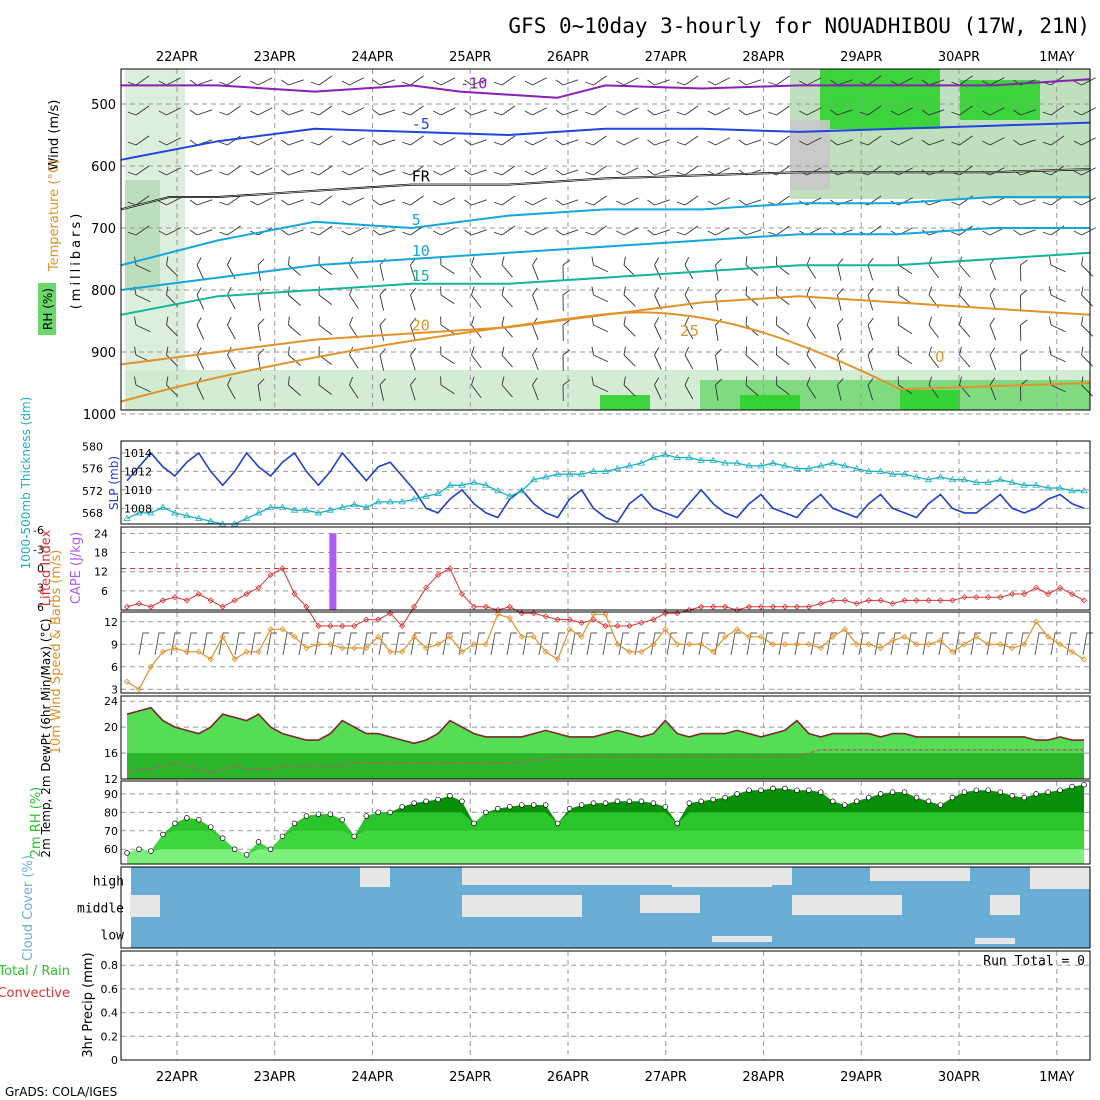 The width and height of the screenshot is (1100, 1100). I want to click on y-tick-label: 24, so click(101, 533).